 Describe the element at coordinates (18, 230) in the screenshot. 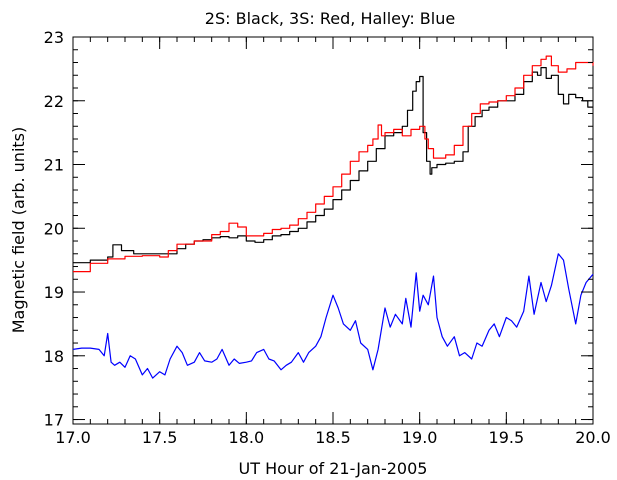

I see `y-axis-label: Magnetic field (arb. units)` at that location.